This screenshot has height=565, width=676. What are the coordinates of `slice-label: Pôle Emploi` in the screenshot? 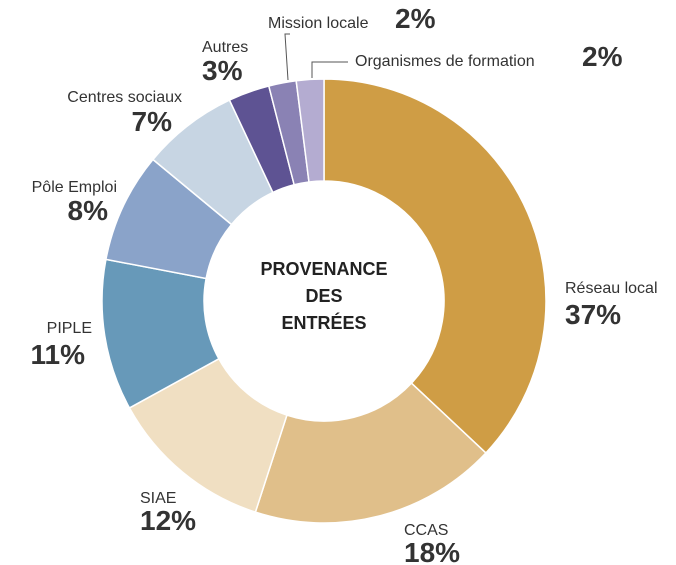 It's located at (74, 187).